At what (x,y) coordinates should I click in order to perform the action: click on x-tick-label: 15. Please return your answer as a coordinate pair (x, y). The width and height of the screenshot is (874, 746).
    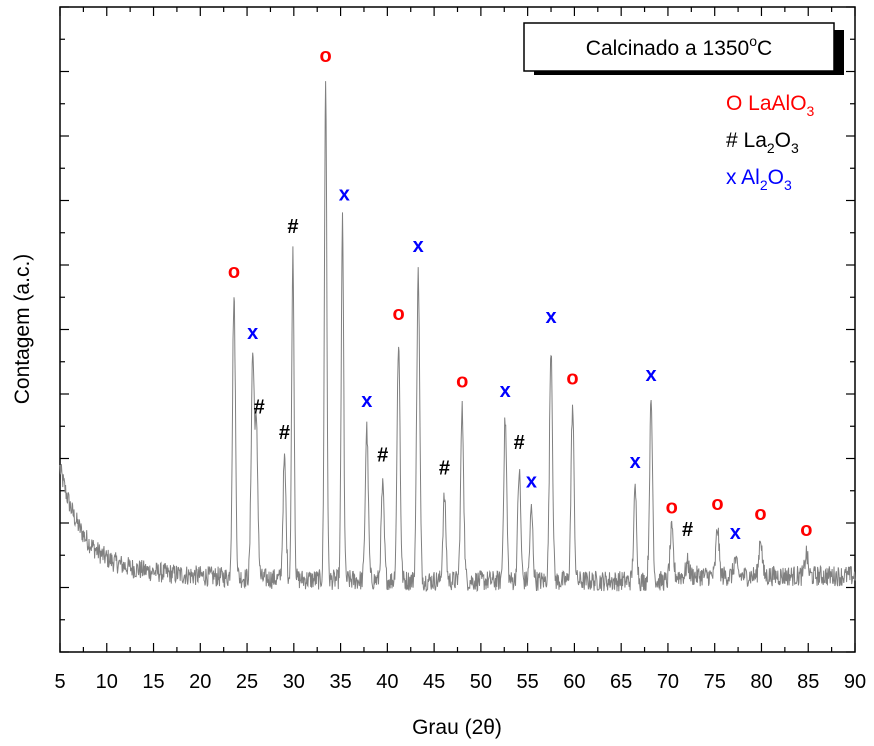
    Looking at the image, I should click on (153, 682).